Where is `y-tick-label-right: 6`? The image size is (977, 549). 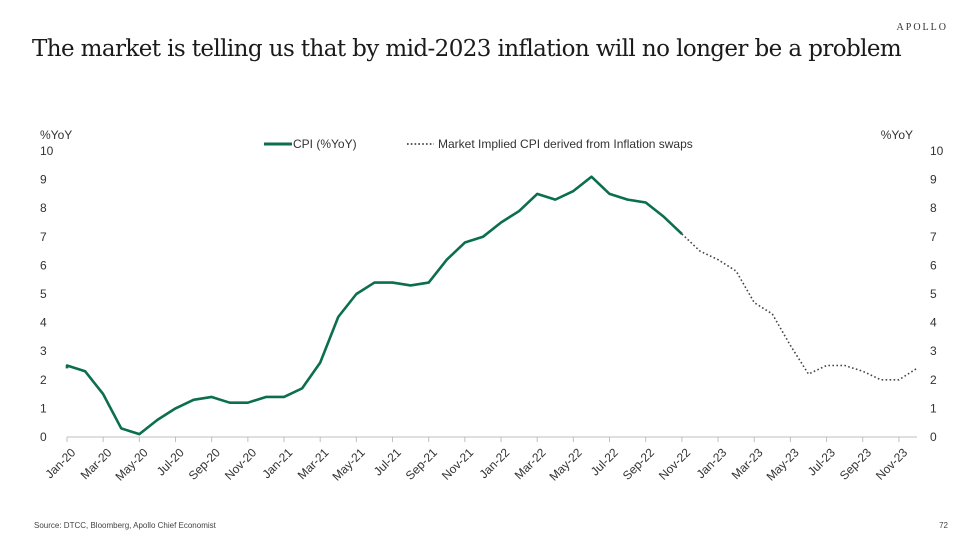 y-tick-label-right: 6 is located at coordinates (933, 265).